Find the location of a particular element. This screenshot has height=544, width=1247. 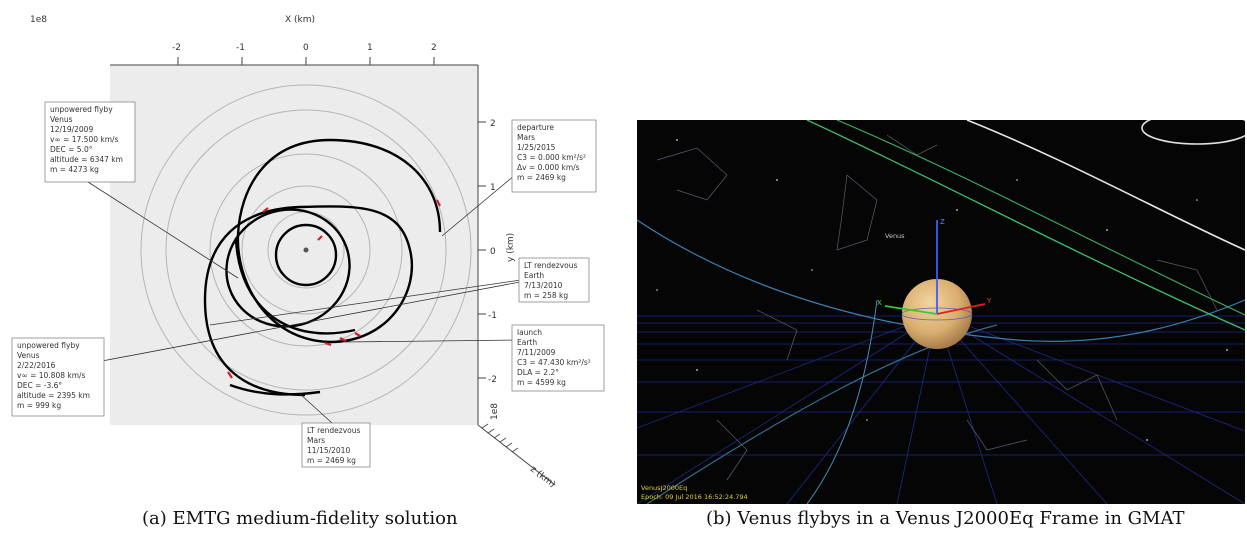

z-axis-label: z (km) is located at coordinates (542, 476).